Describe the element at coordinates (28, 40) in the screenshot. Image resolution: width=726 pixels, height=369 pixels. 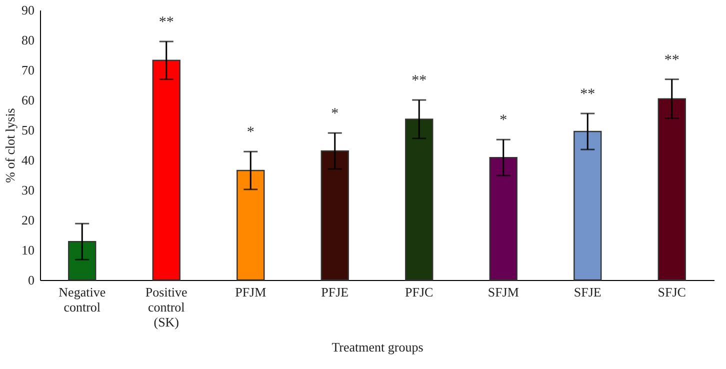
I see `y-tick-label: 80` at that location.